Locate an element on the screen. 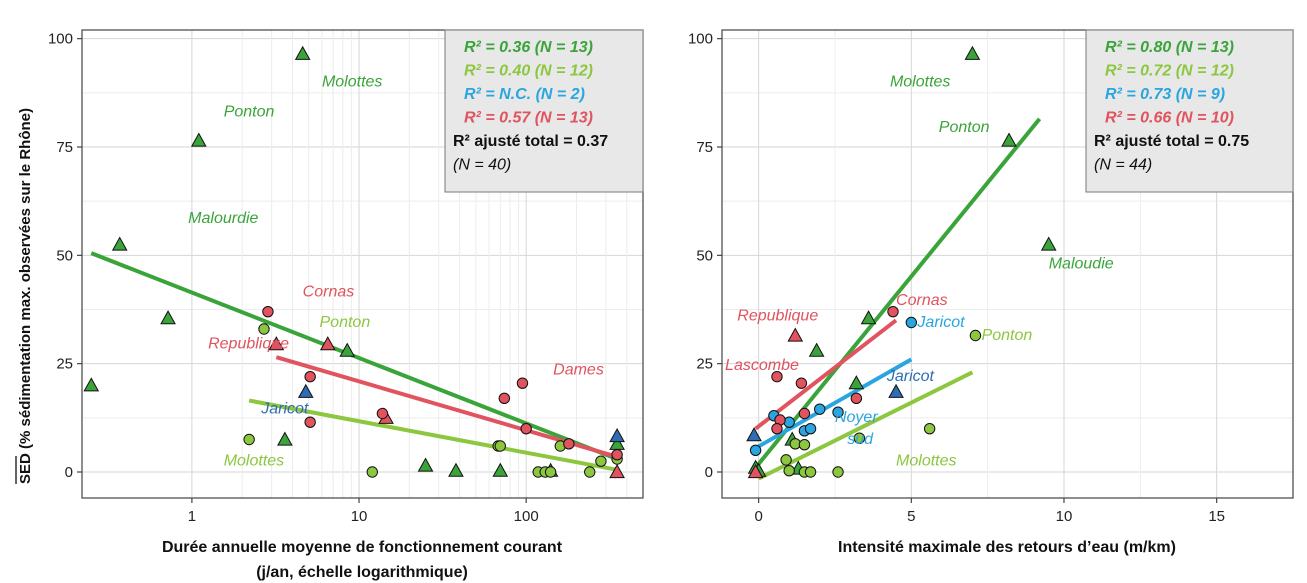 Image resolution: width=1307 pixels, height=583 pixels. r2-total-n: (N = 44) is located at coordinates (1123, 165).